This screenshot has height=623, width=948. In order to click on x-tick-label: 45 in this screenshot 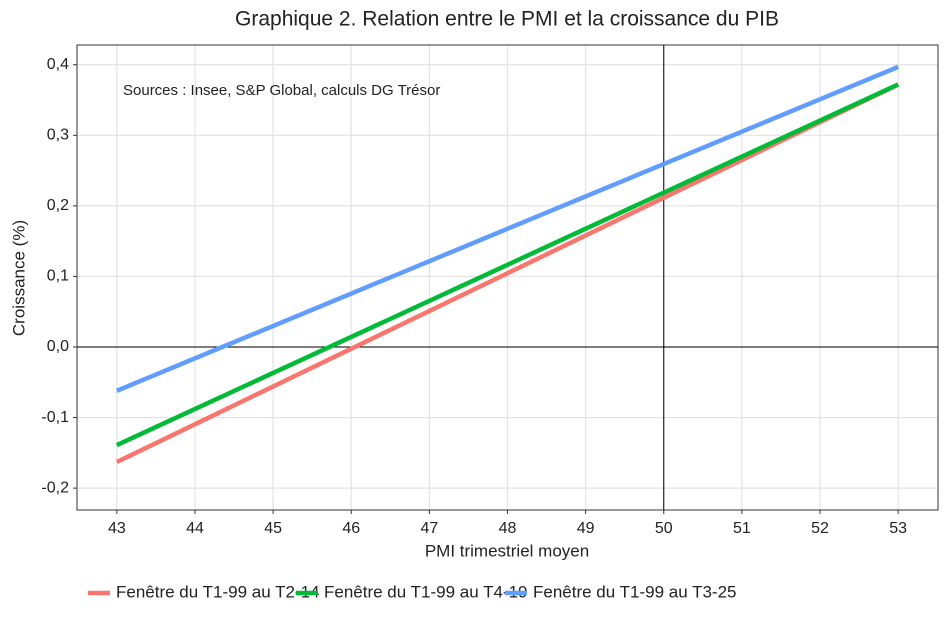, I will do `click(273, 528)`.